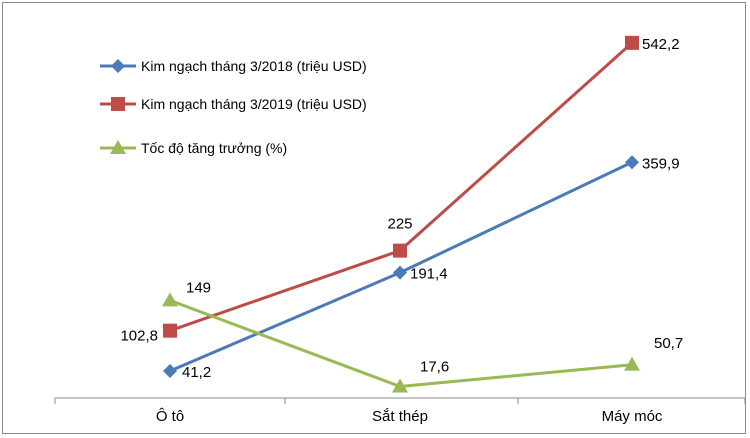 This screenshot has height=438, width=750. I want to click on data-label: 359,9, so click(661, 163).